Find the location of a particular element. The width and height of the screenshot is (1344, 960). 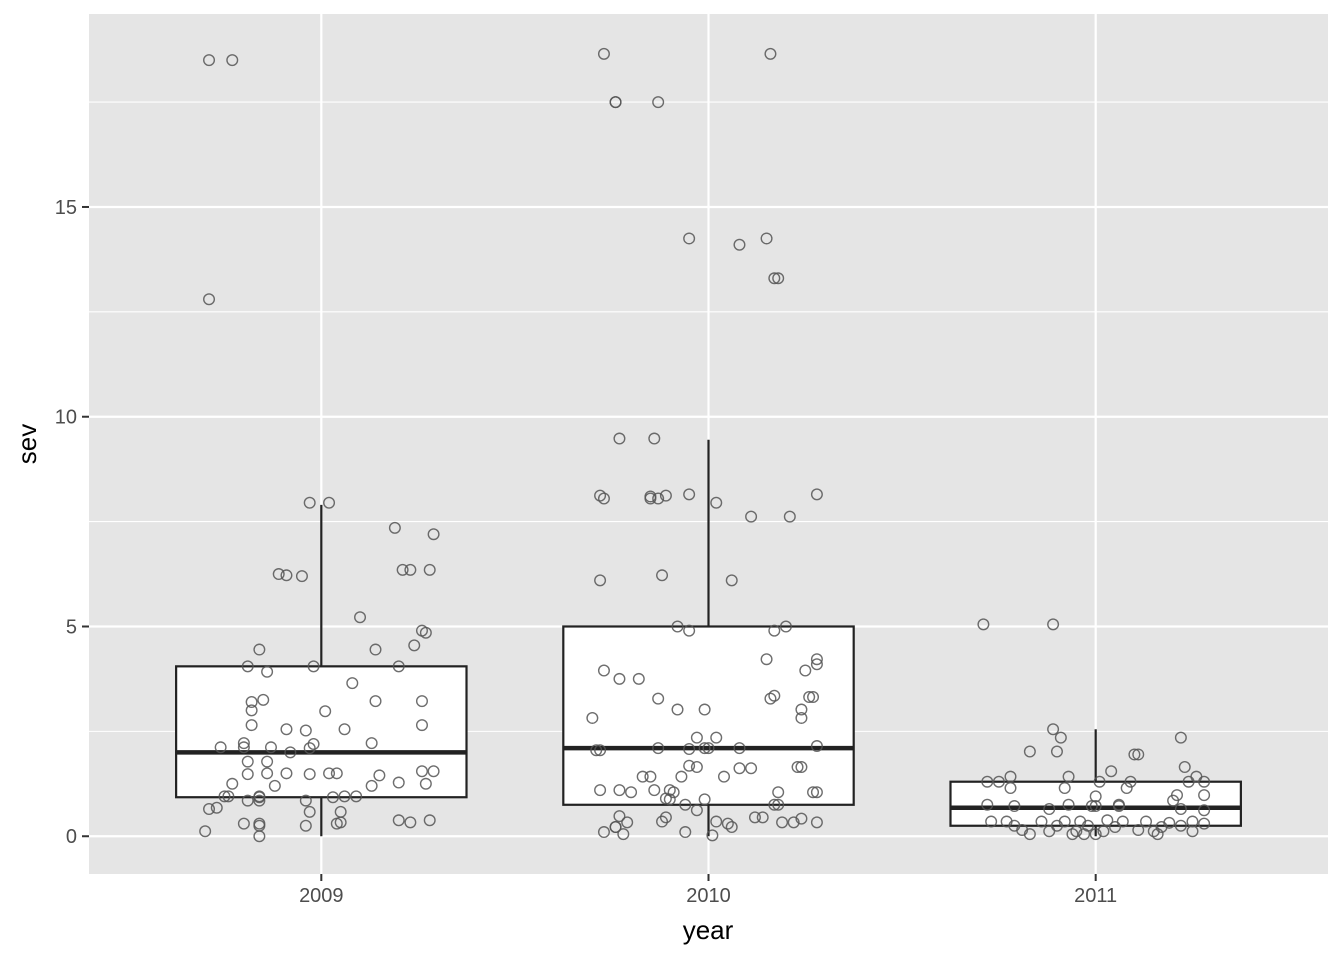

y-tick-label: 5 is located at coordinates (71, 627).